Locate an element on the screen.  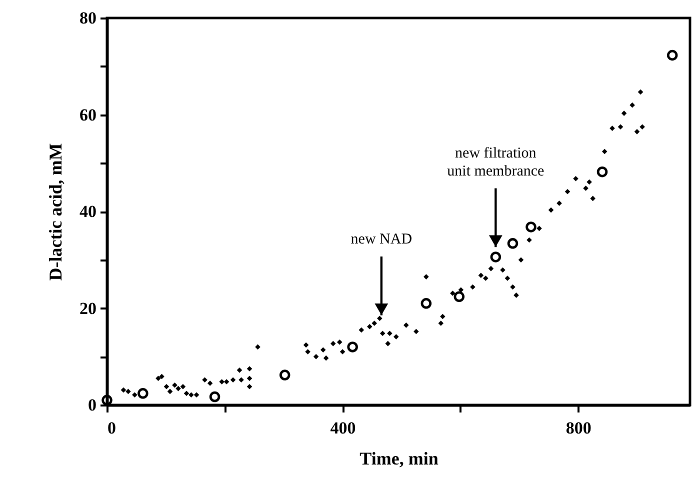
x-tick-label: 400 is located at coordinates (343, 428).